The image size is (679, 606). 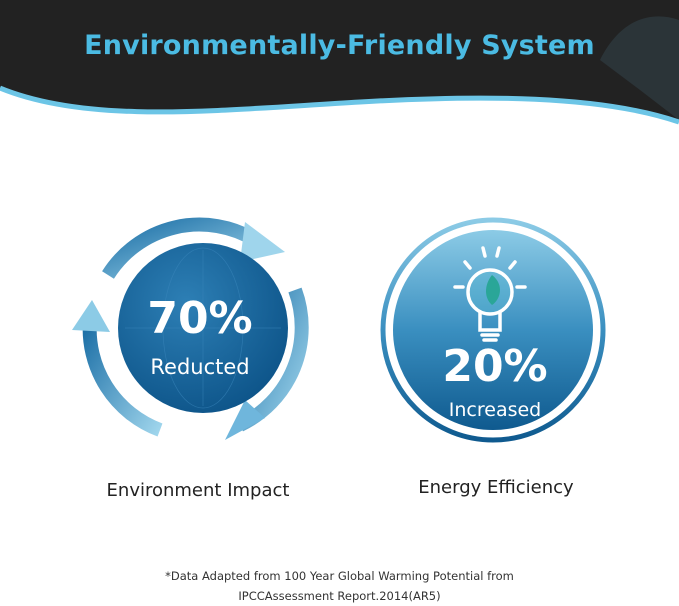 I want to click on environment-impact-badge: 70% Reducted, so click(x=190, y=328).